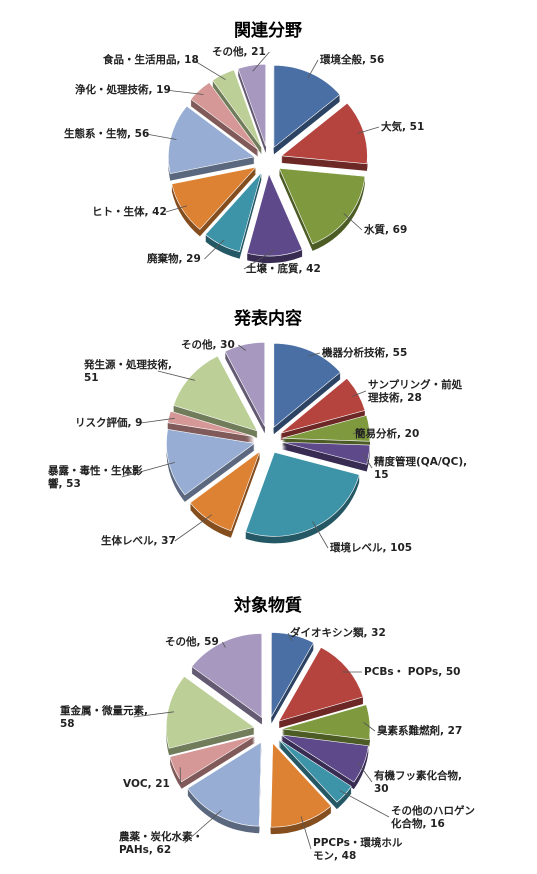  What do you see at coordinates (268, 30) in the screenshot?
I see `chart-title: 関連分野` at bounding box center [268, 30].